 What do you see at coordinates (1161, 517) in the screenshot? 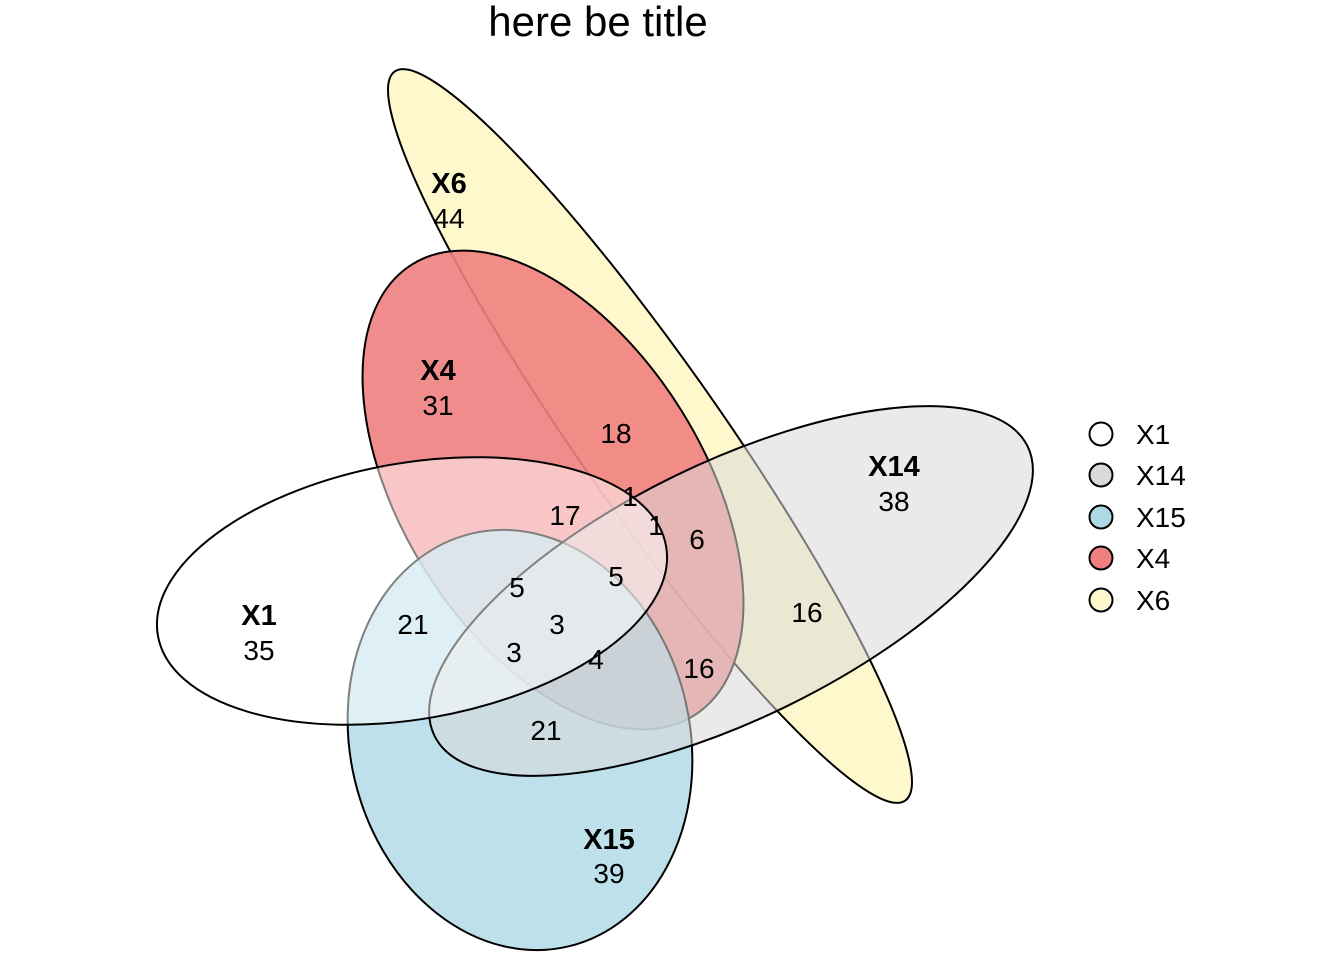
I see `legend-label-x15: X15` at bounding box center [1161, 517].